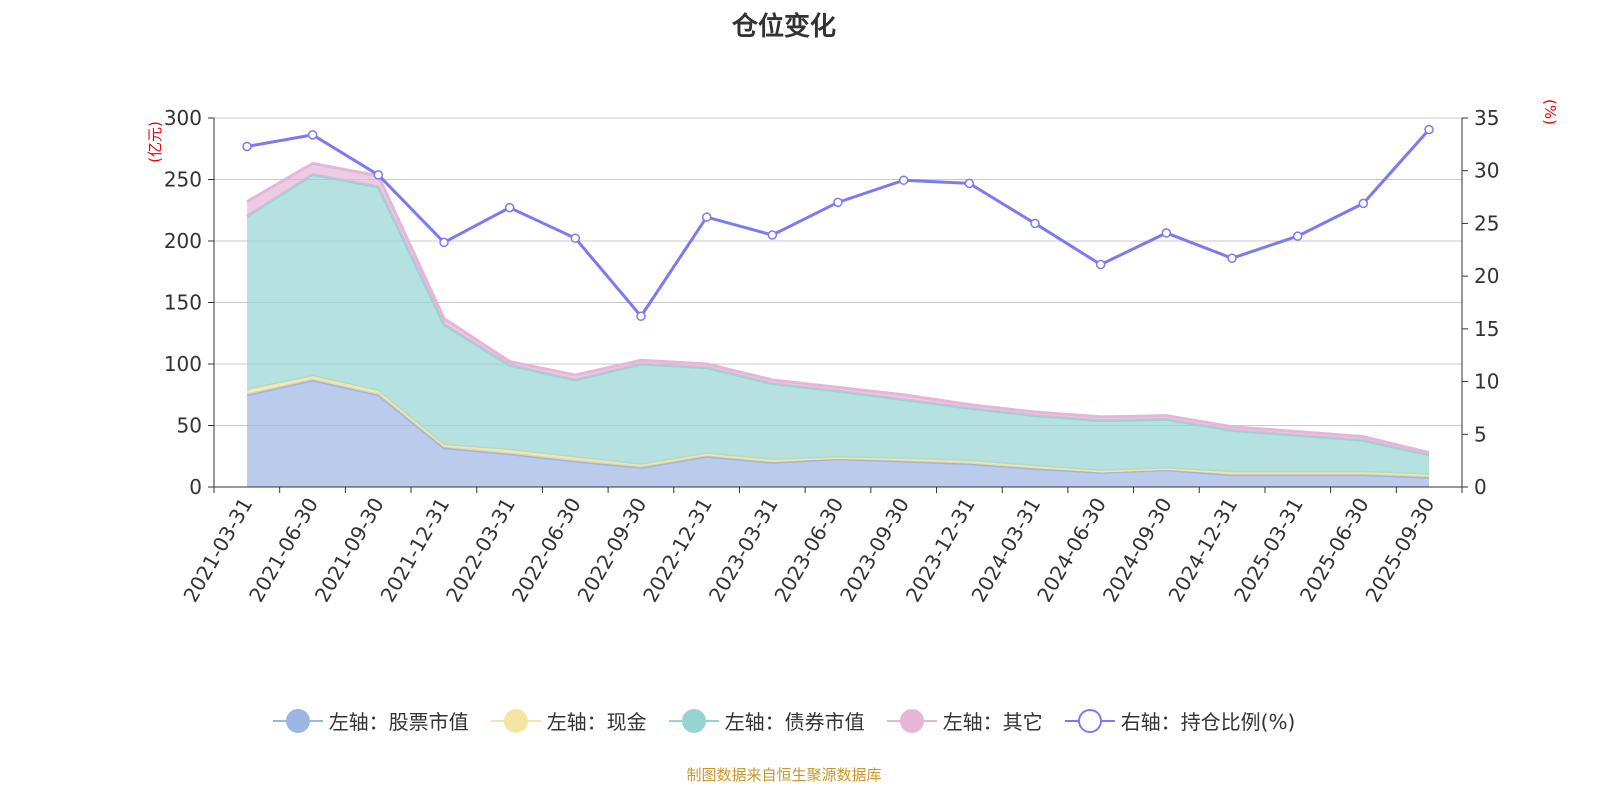 This screenshot has width=1600, height=800. What do you see at coordinates (183, 180) in the screenshot?
I see `left-tick-label: 250` at bounding box center [183, 180].